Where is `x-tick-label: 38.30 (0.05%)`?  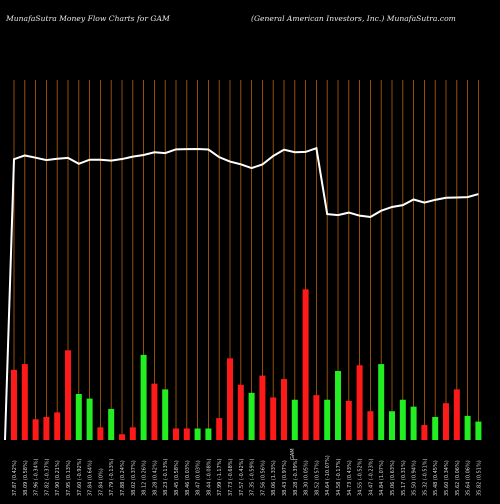 x-tick-label: 38.30 (0.05%) is located at coordinates (307, 478).